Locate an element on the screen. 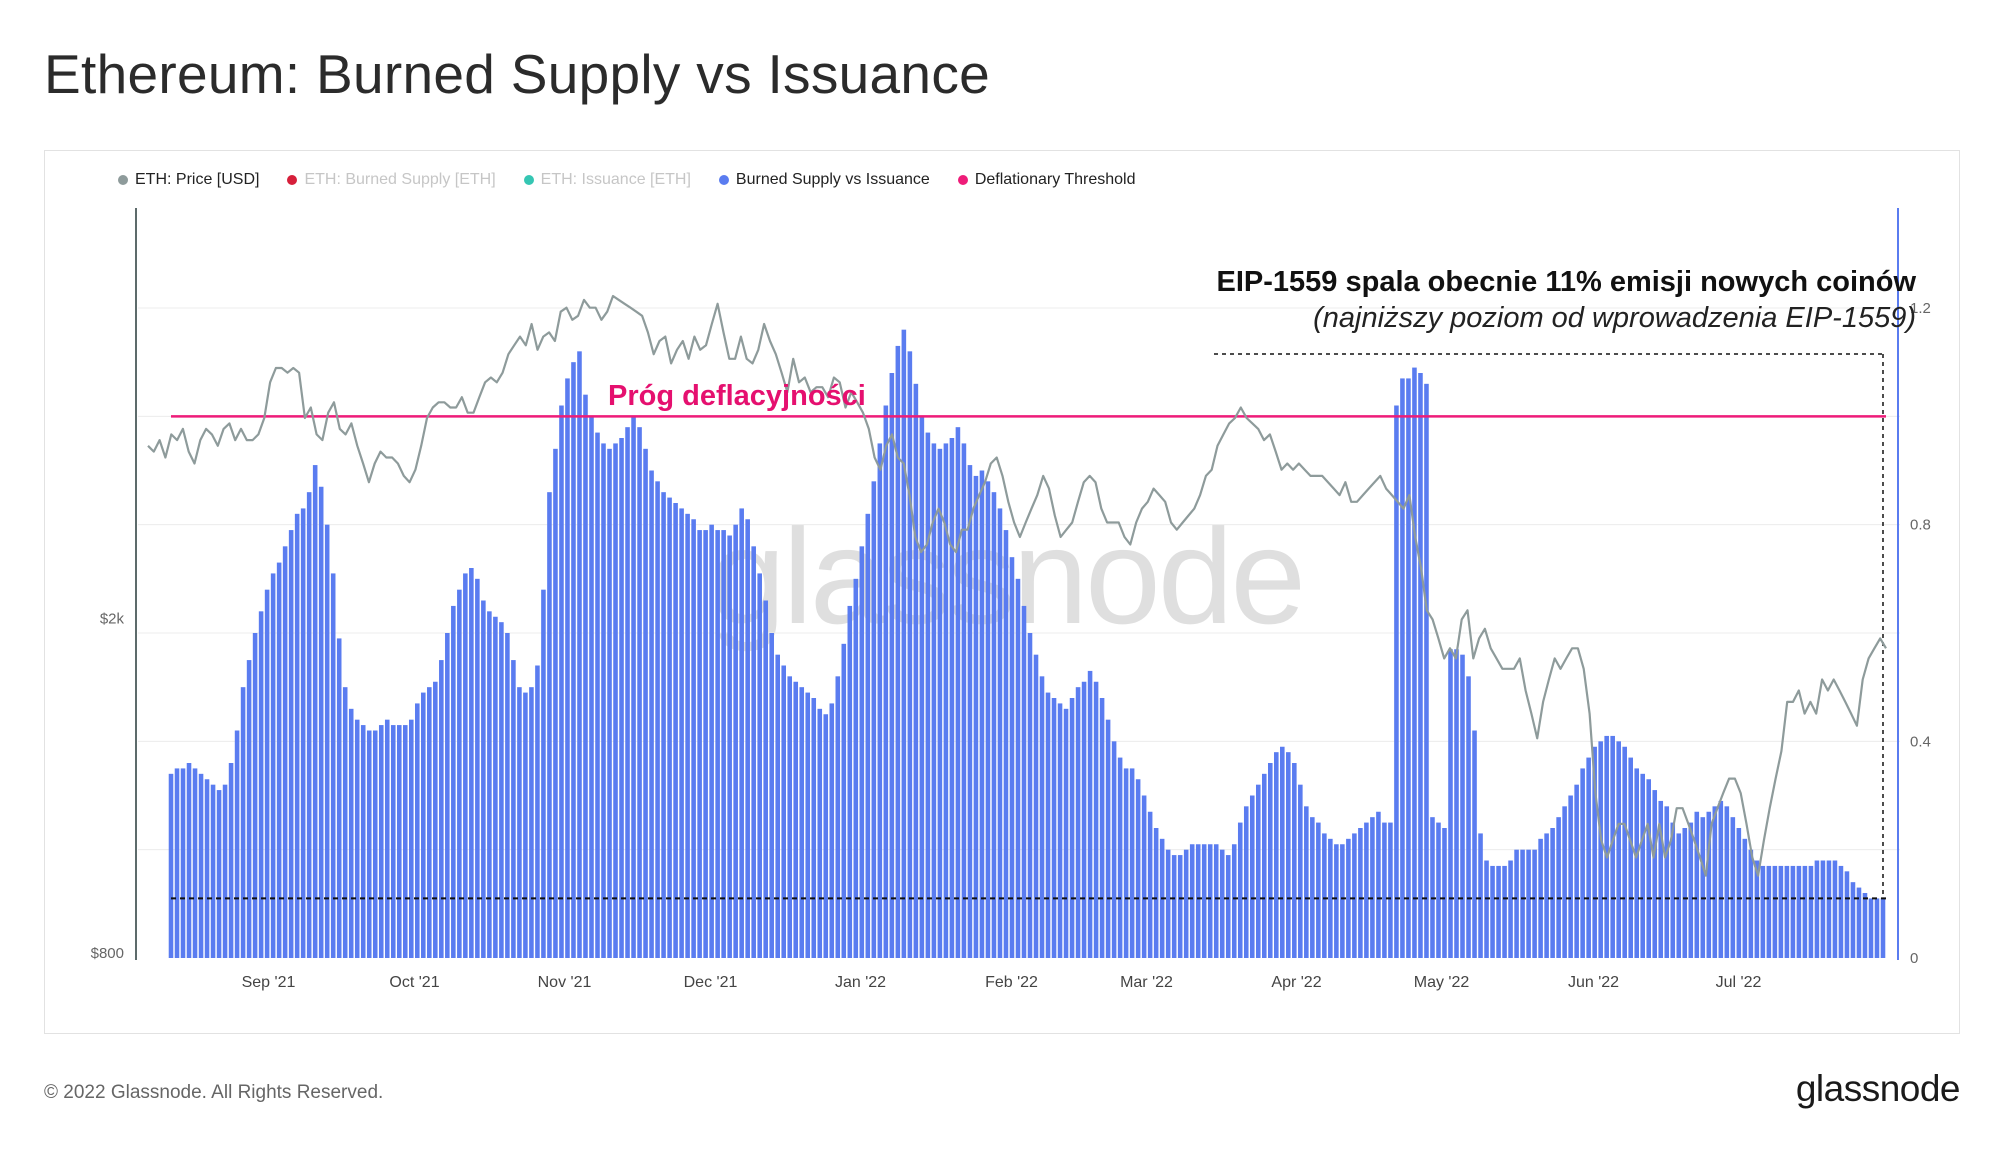 This screenshot has height=1152, width=2000. right-tick-label: 0.4 is located at coordinates (1920, 741).